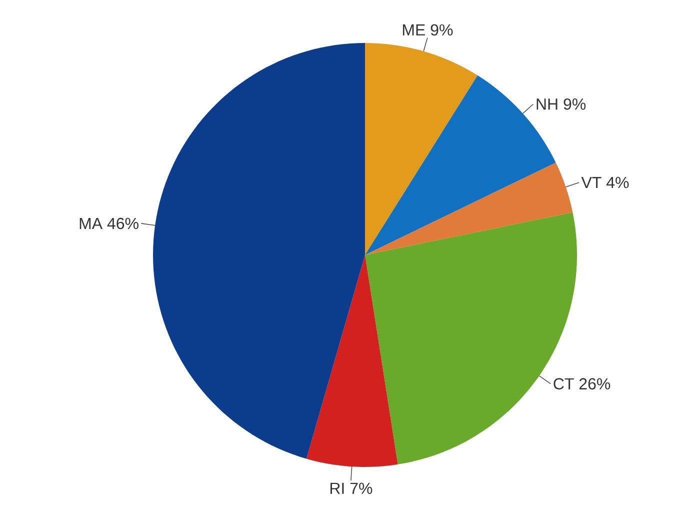 This screenshot has width=694, height=510. What do you see at coordinates (564, 384) in the screenshot?
I see `slice-label: CT` at bounding box center [564, 384].